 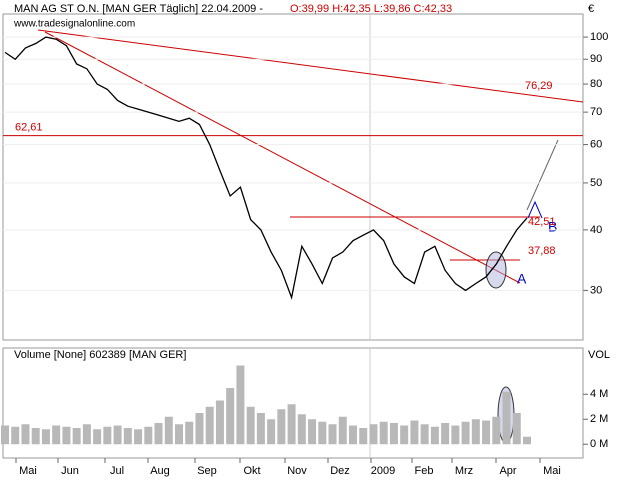 What do you see at coordinates (599, 444) in the screenshot?
I see `y-tick-label: 0 M` at bounding box center [599, 444].